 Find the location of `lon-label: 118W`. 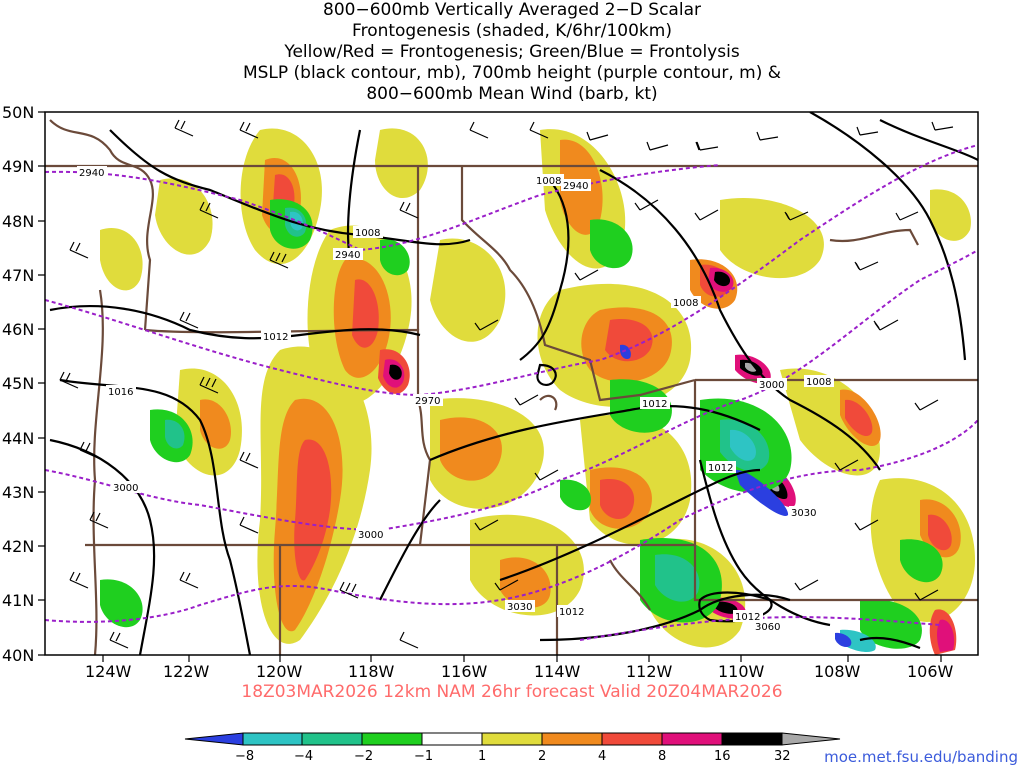

lon-label: 118W is located at coordinates (371, 671).